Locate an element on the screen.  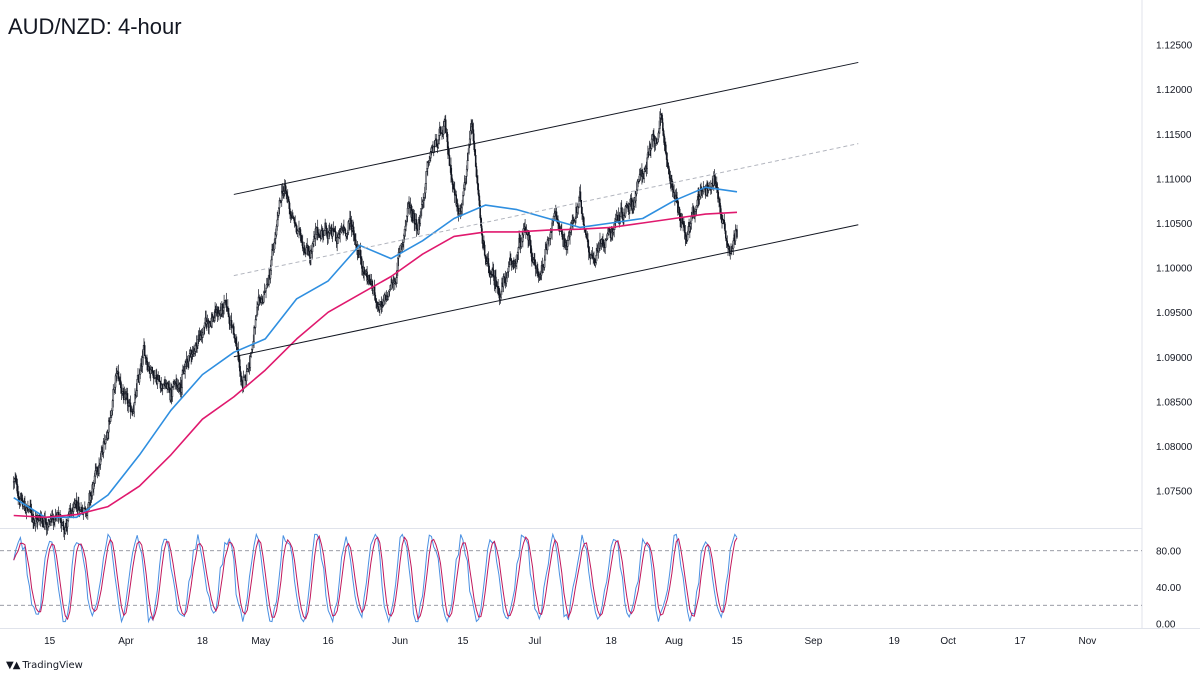
channel-lower-line is located at coordinates (546, 291).